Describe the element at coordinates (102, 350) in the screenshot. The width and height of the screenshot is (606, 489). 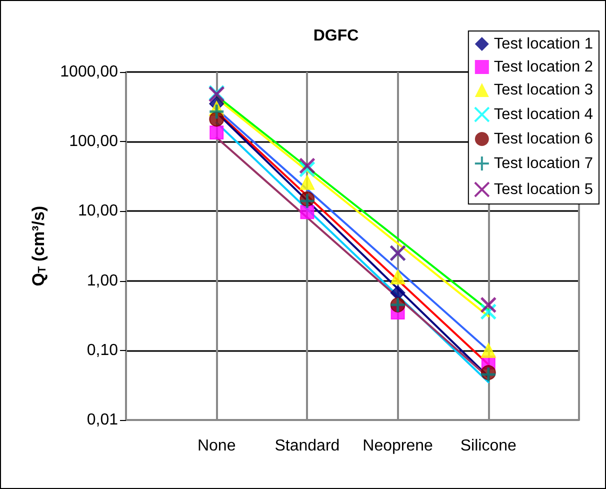
I see `y-tick-label: 0,10` at that location.